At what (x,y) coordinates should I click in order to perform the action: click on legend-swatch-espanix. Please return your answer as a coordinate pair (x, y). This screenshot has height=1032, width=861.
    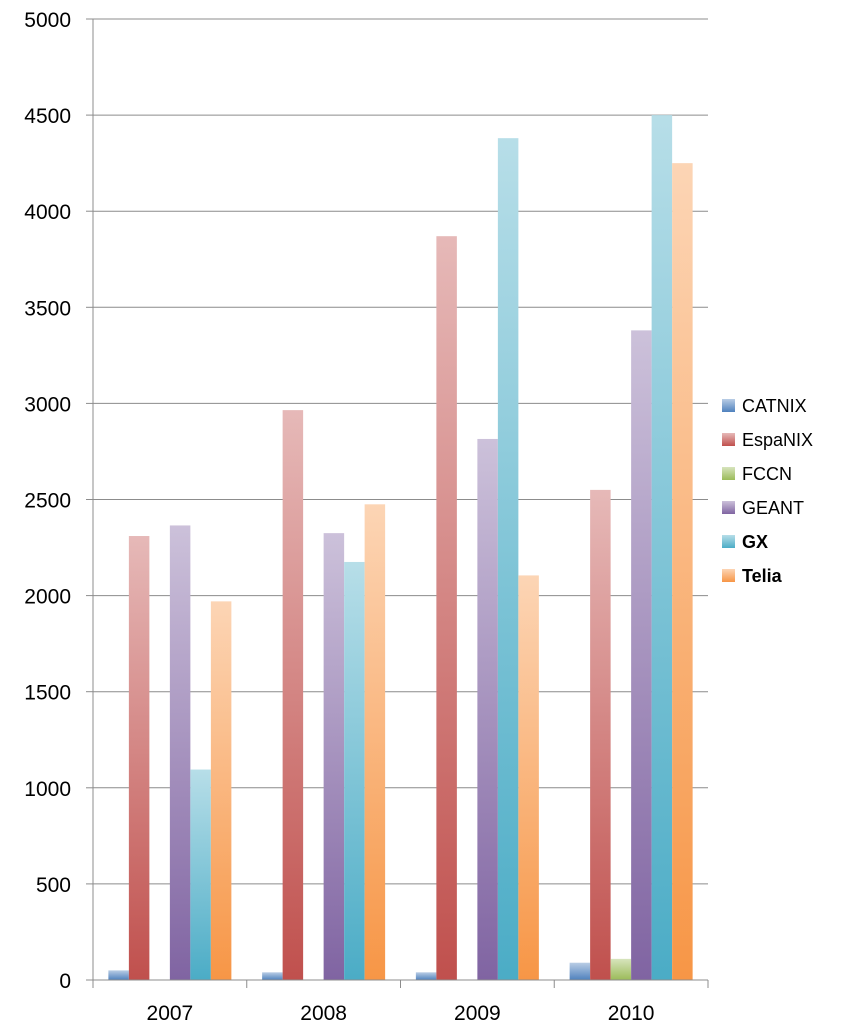
    Looking at the image, I should click on (728, 439).